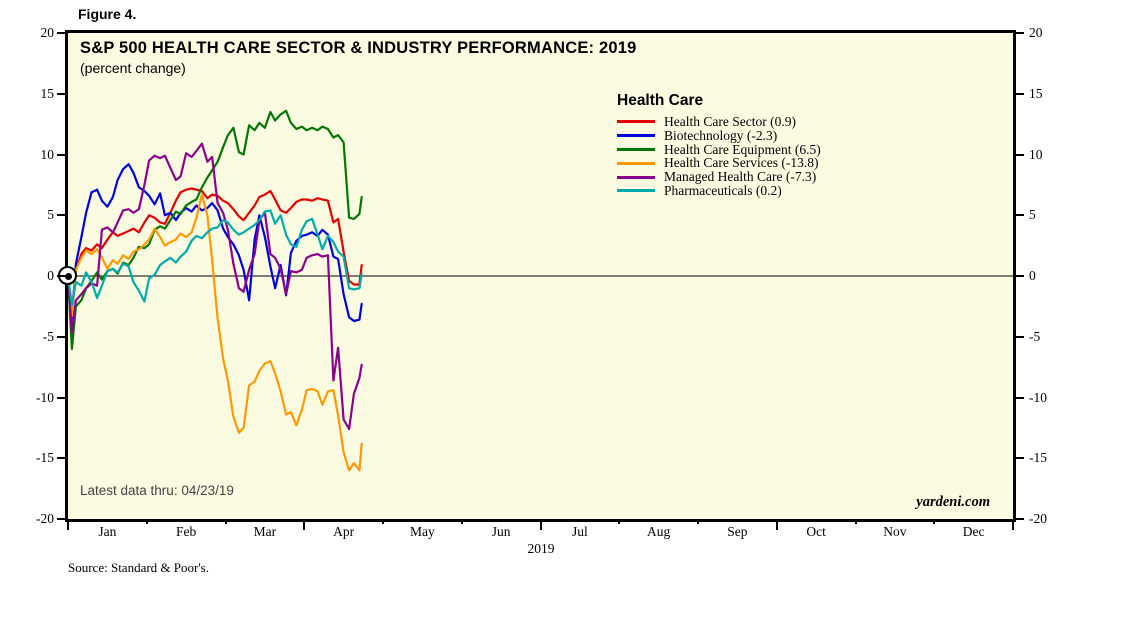 The height and width of the screenshot is (621, 1138). I want to click on legend-item: Health Care Sector (0.9), so click(719, 122).